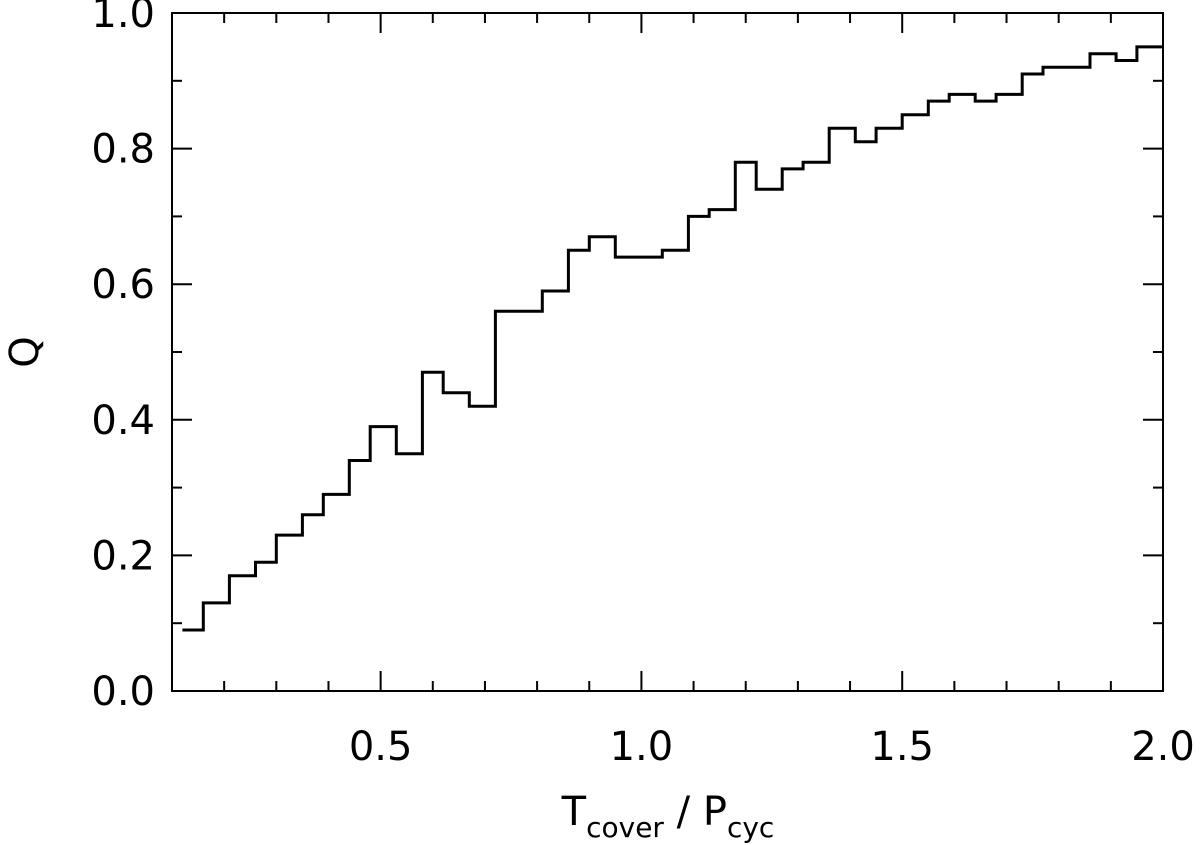 This screenshot has width=1200, height=845. I want to click on x-tick-label: 2.0, so click(1163, 747).